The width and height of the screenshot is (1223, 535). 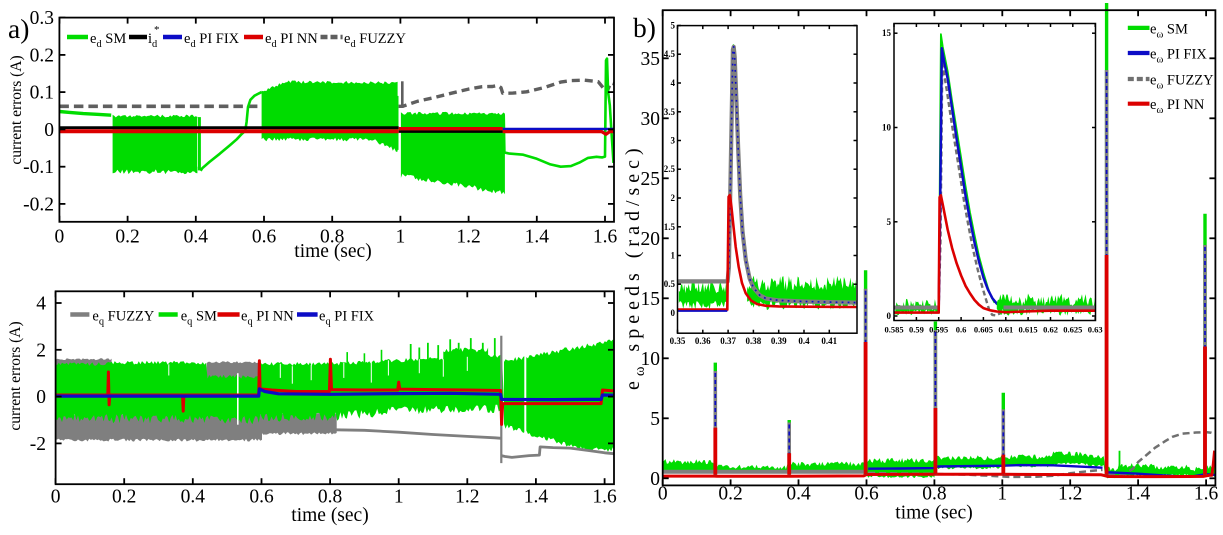 I want to click on svg-text: eq SM, so click(x=199, y=318).